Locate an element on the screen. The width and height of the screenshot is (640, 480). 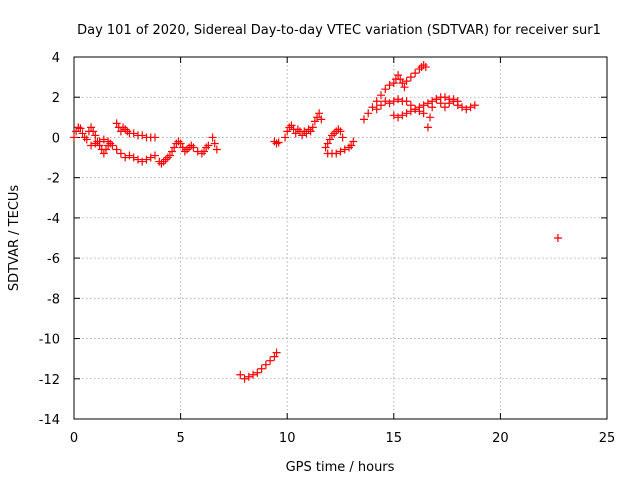
x-tick-label: 15 is located at coordinates (394, 438).